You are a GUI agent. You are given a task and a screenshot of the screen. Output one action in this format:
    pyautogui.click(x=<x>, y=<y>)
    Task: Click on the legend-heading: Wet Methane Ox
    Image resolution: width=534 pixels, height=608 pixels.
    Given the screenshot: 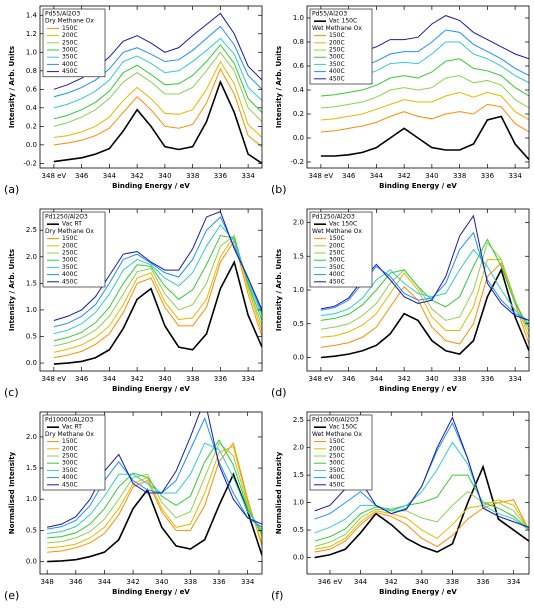 What is the action you would take?
    pyautogui.click(x=337, y=434)
    